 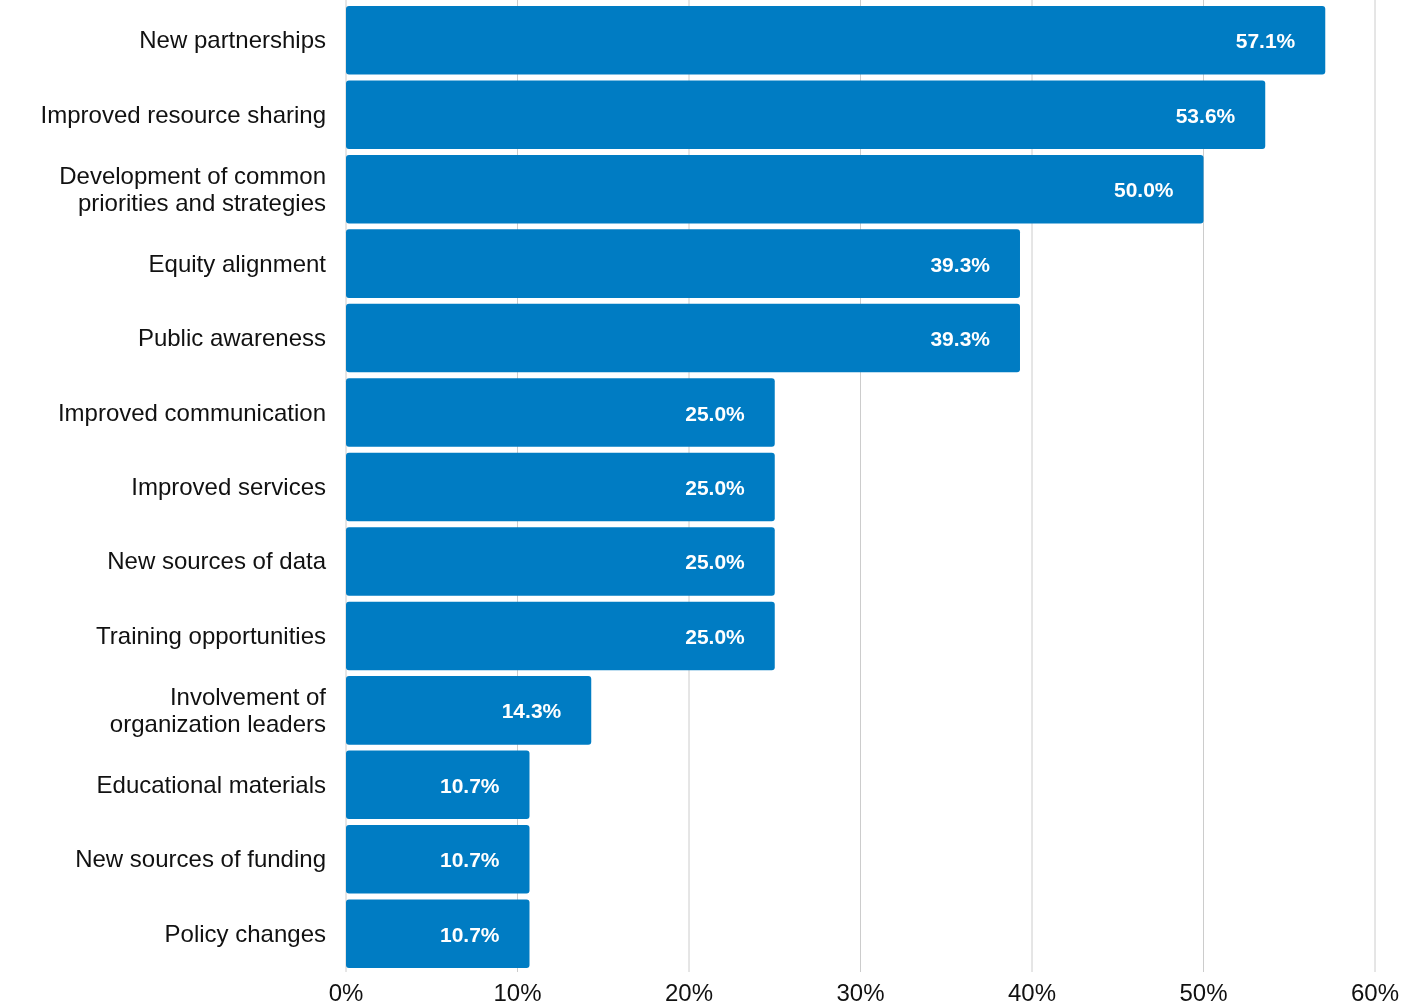 I want to click on data-label: 53.6%, so click(x=1205, y=115).